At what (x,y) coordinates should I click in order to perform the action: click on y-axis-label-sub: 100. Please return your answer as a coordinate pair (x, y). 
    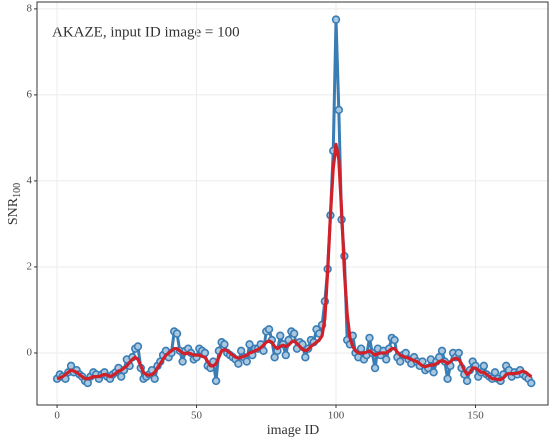
    Looking at the image, I should click on (17, 190).